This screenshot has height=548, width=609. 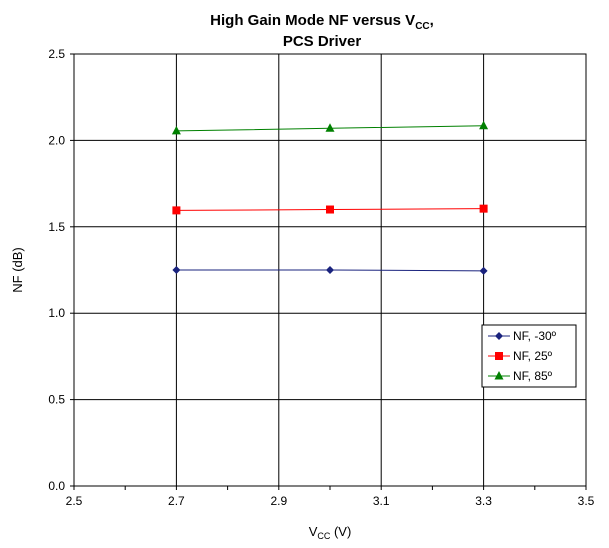 I want to click on chart-title-line2: PCS Driver, so click(x=322, y=41).